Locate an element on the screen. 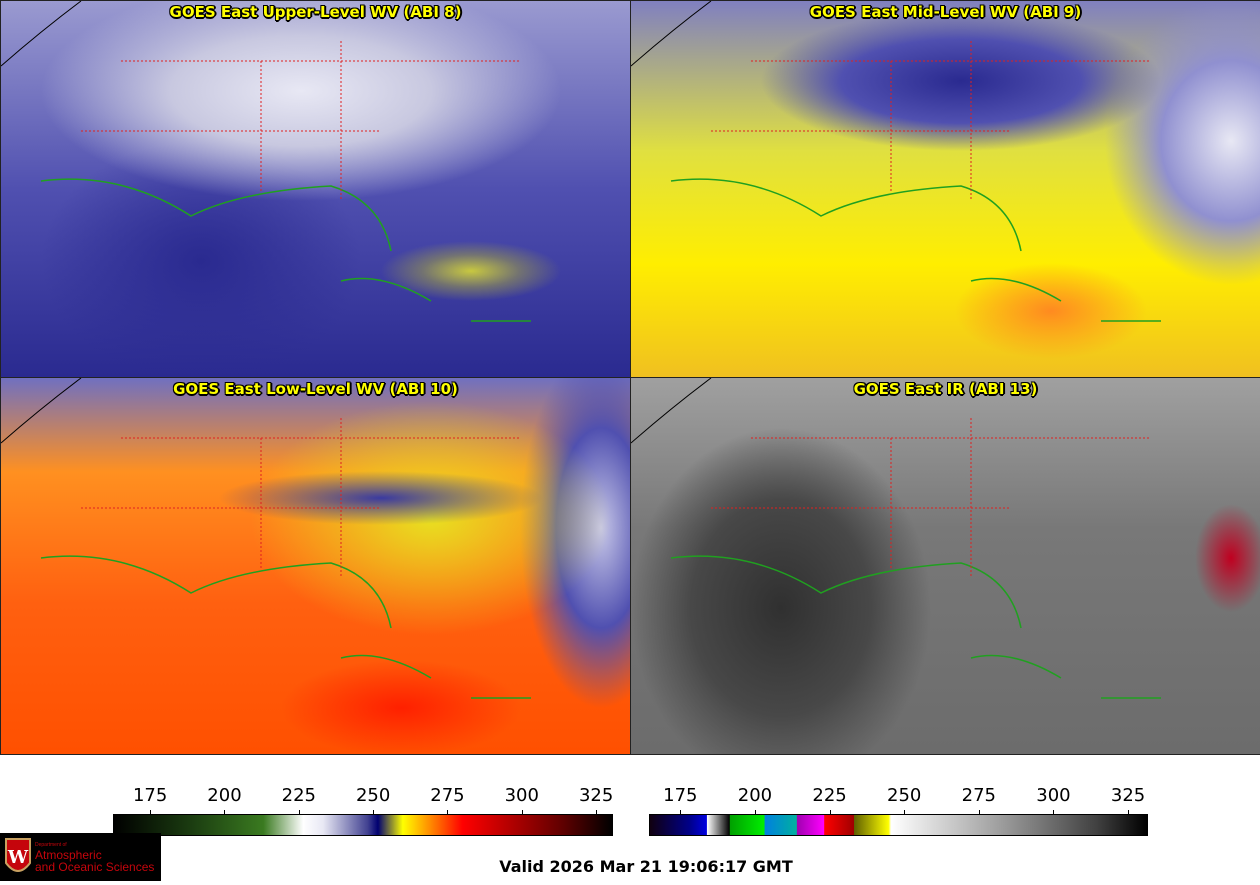  panel-title: GOES East Low-Level WV (ABI 10) is located at coordinates (315, 389).